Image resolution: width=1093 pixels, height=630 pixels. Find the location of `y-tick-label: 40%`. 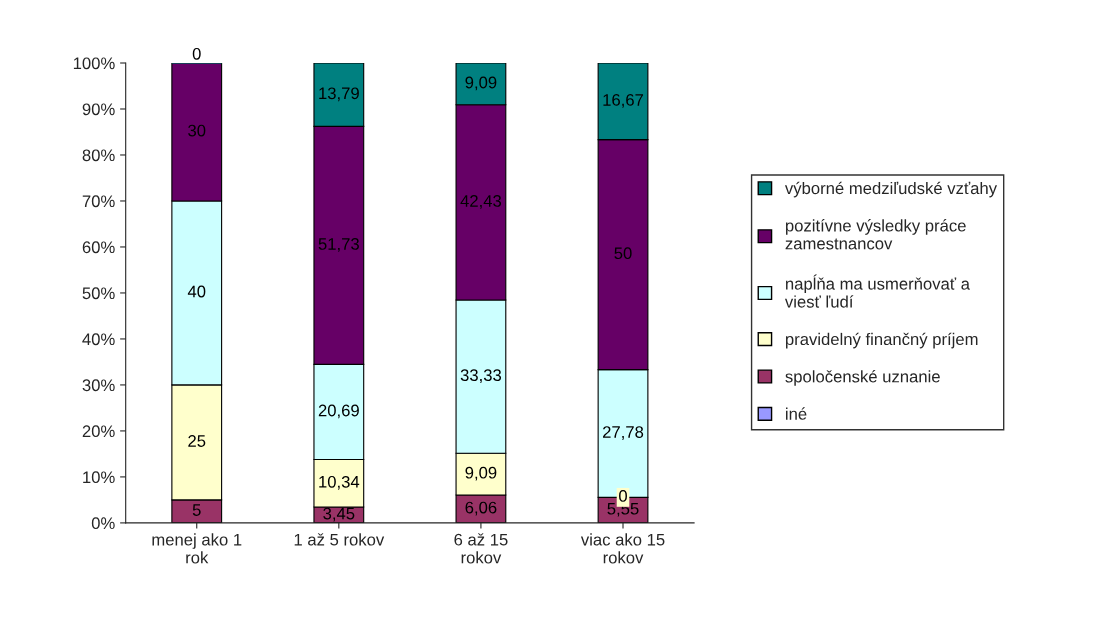

y-tick-label: 40% is located at coordinates (98, 339).